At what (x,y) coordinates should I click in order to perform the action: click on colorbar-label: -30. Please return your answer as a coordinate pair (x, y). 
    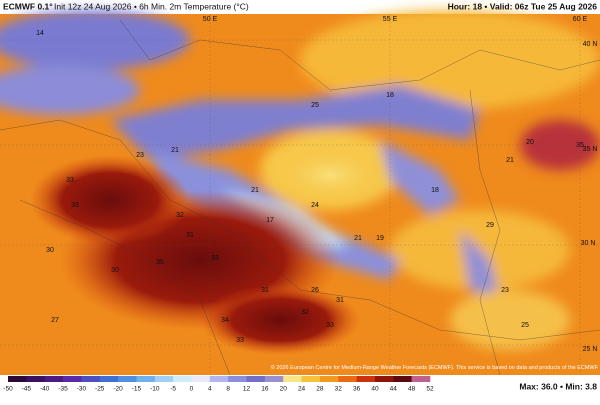
    Looking at the image, I should click on (82, 389).